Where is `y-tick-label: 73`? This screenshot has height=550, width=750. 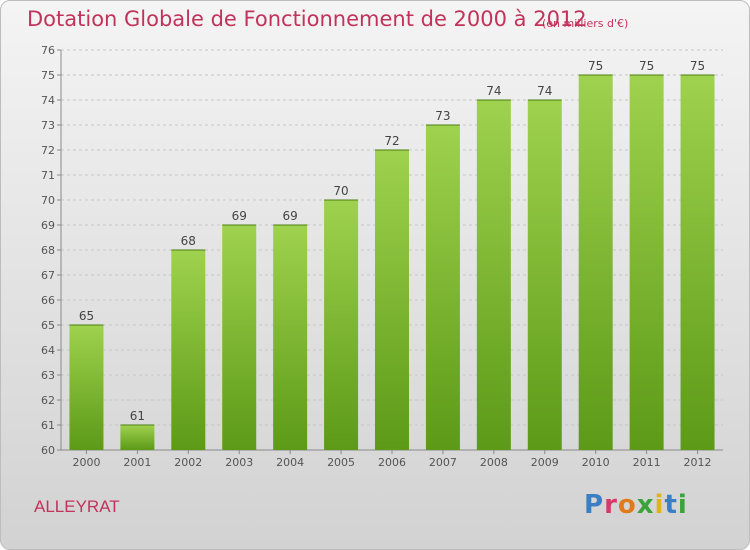
y-tick-label: 73 is located at coordinates (48, 125).